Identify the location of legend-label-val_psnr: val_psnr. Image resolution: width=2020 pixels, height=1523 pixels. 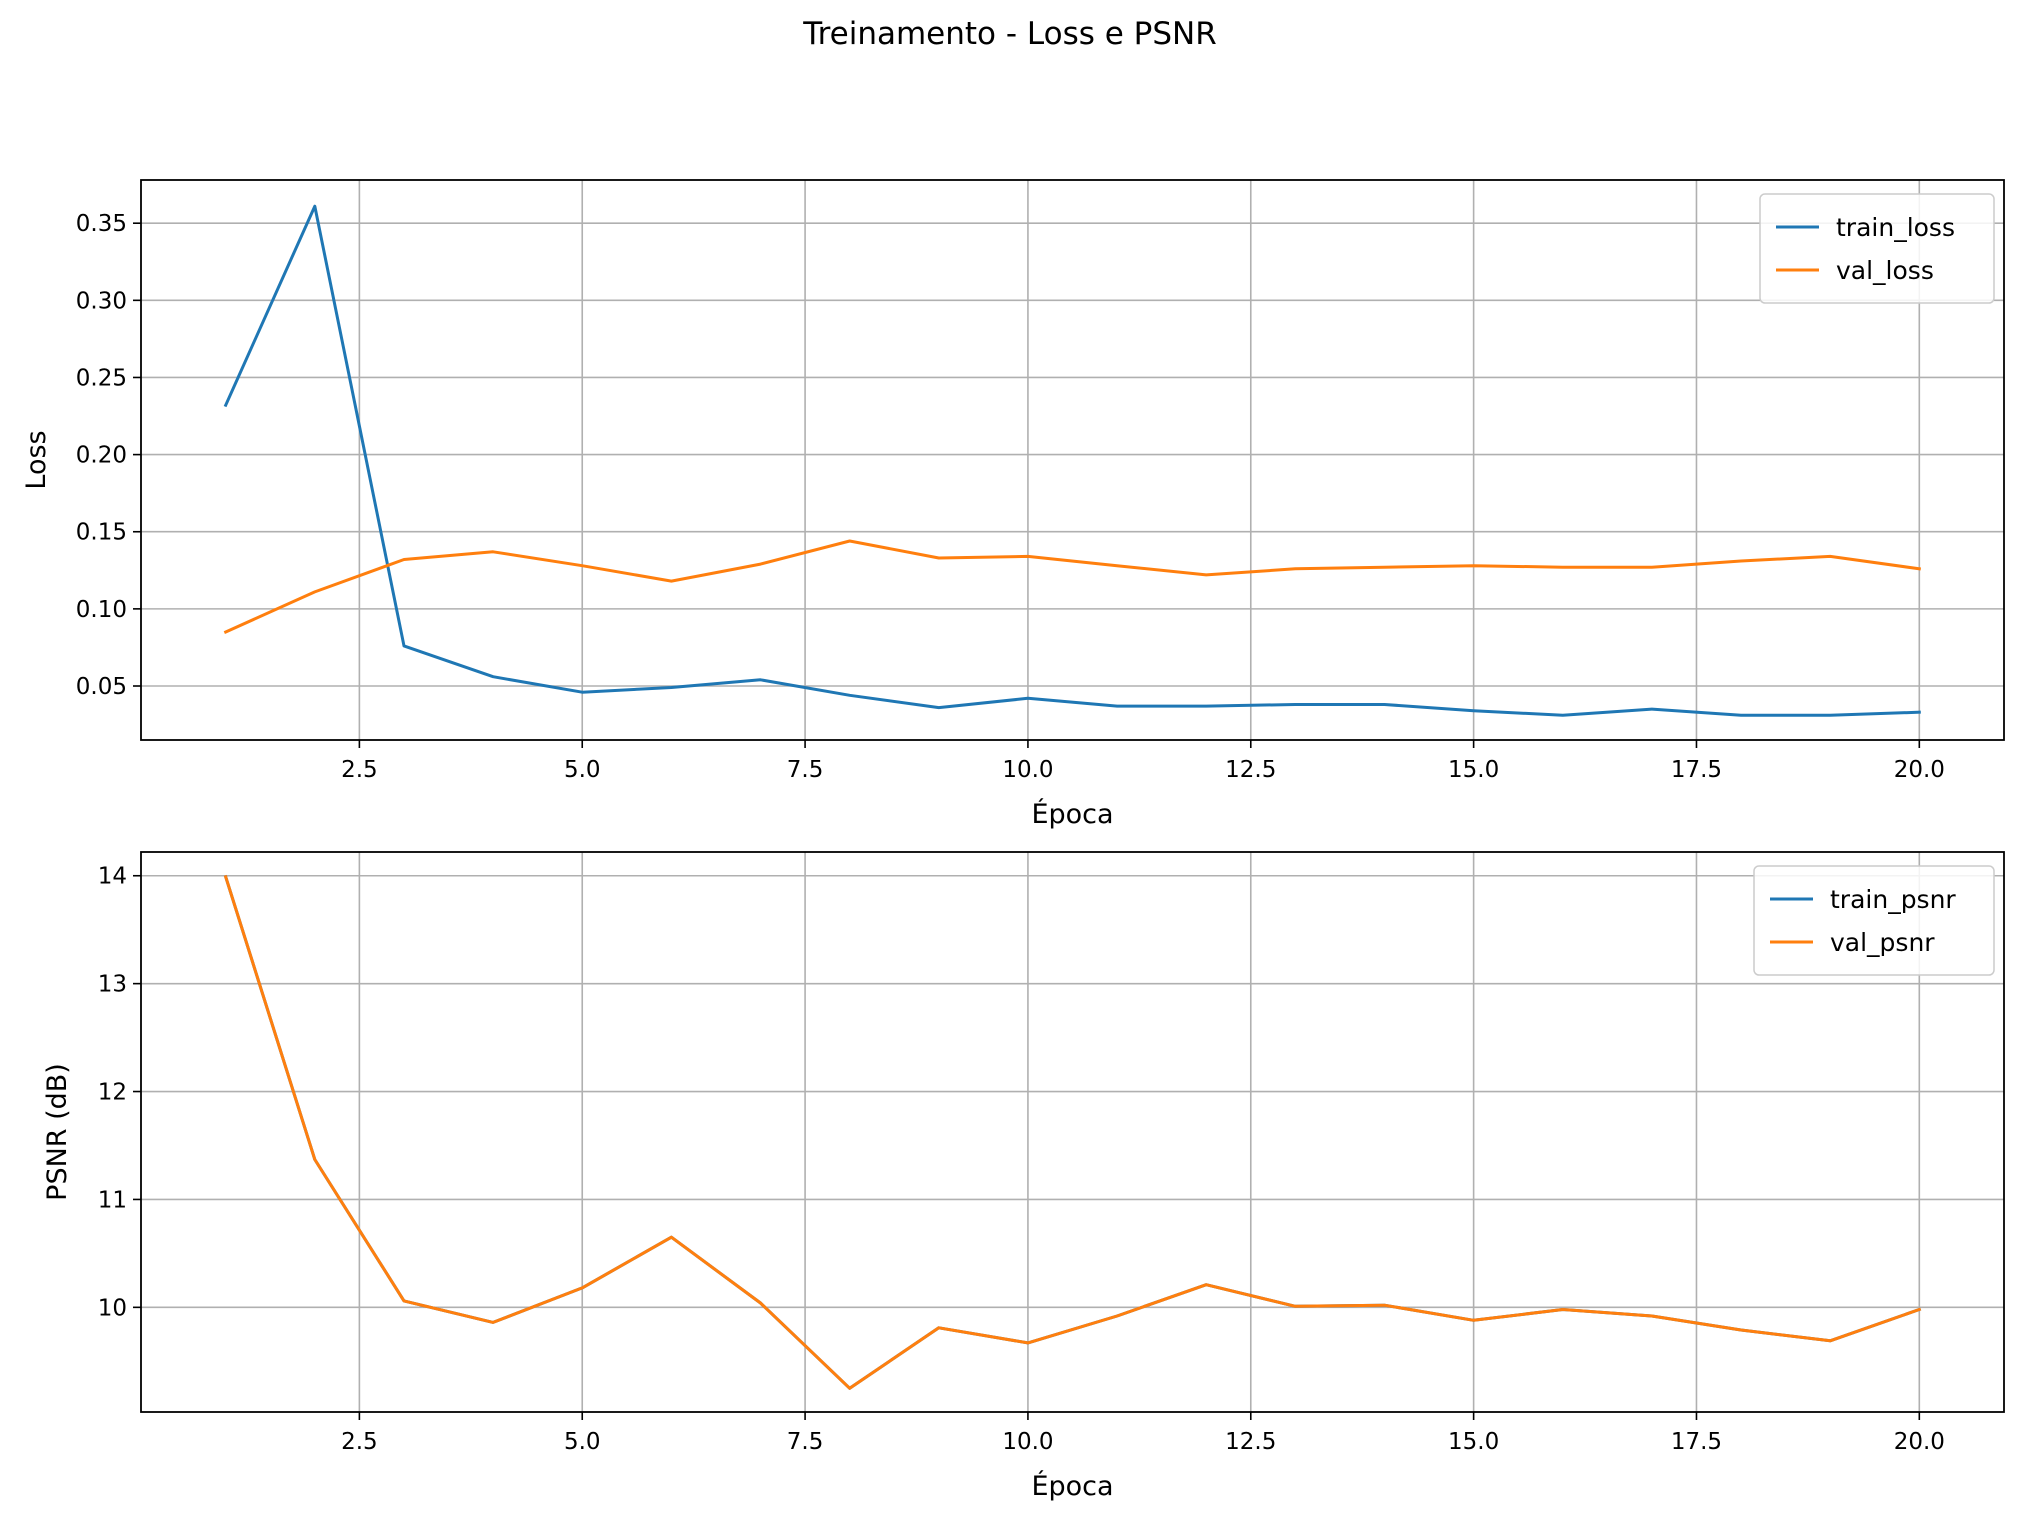
(1882, 942).